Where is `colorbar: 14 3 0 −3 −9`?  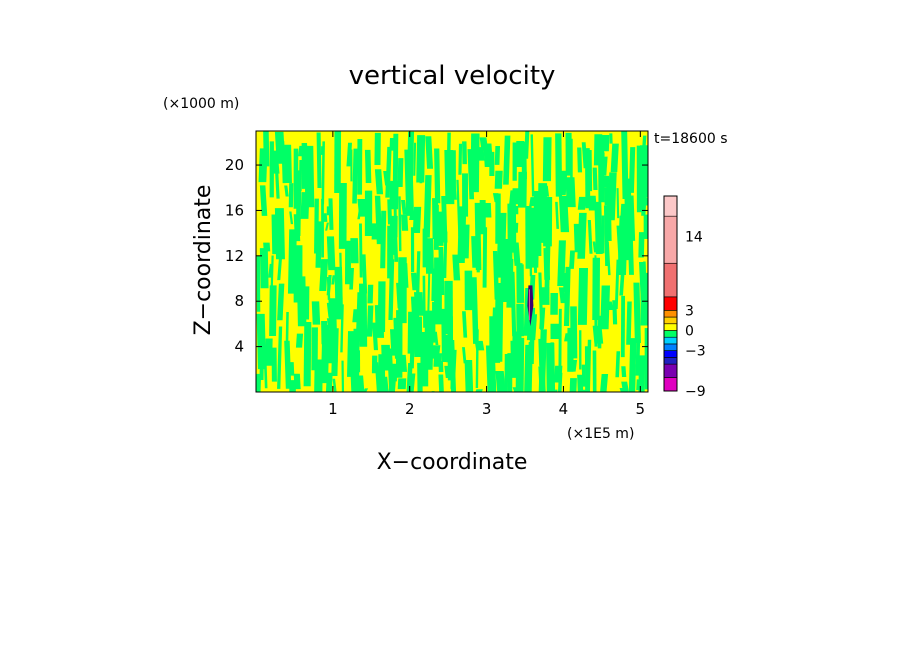 colorbar: 14 3 0 −3 −9 is located at coordinates (684, 297).